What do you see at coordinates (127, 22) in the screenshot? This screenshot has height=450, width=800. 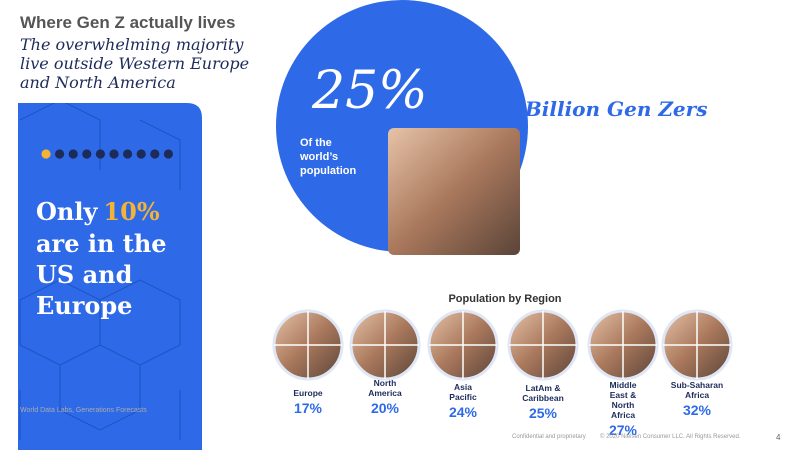 I see `title: Where Gen Z actually lives` at bounding box center [127, 22].